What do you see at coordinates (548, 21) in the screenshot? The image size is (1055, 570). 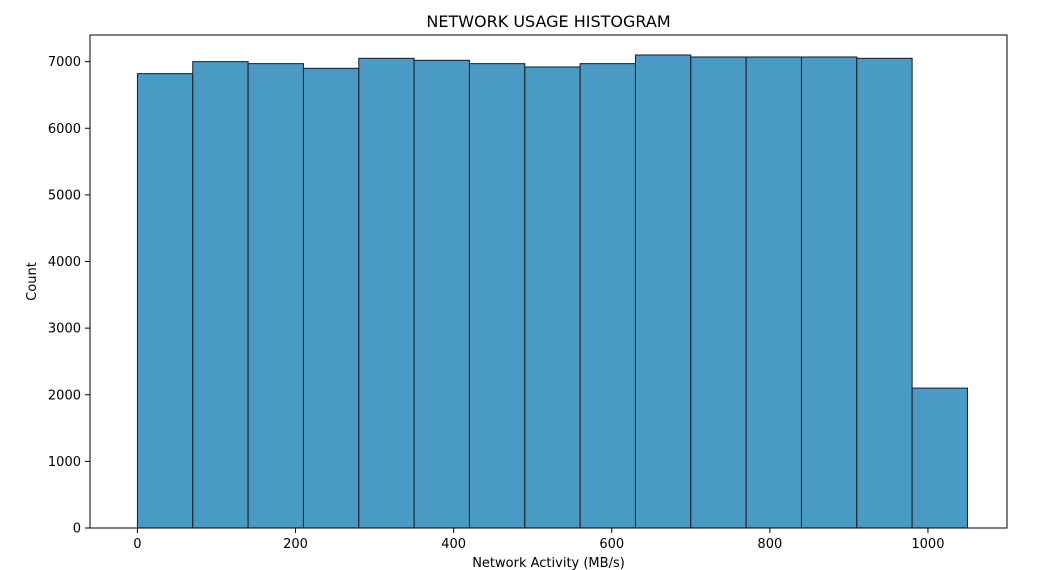 I see `chart-title: NETWORK USAGE HISTOGRAM` at bounding box center [548, 21].